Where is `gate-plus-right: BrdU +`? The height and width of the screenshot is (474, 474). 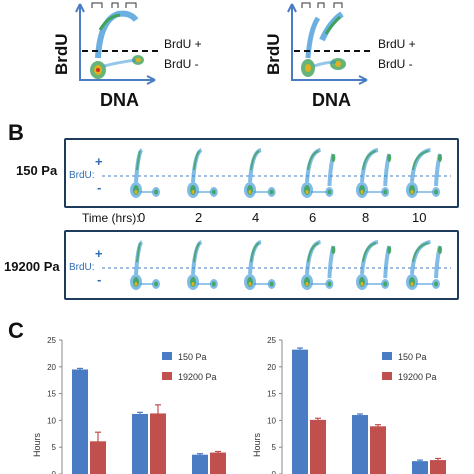 gate-plus-right: BrdU + is located at coordinates (397, 44).